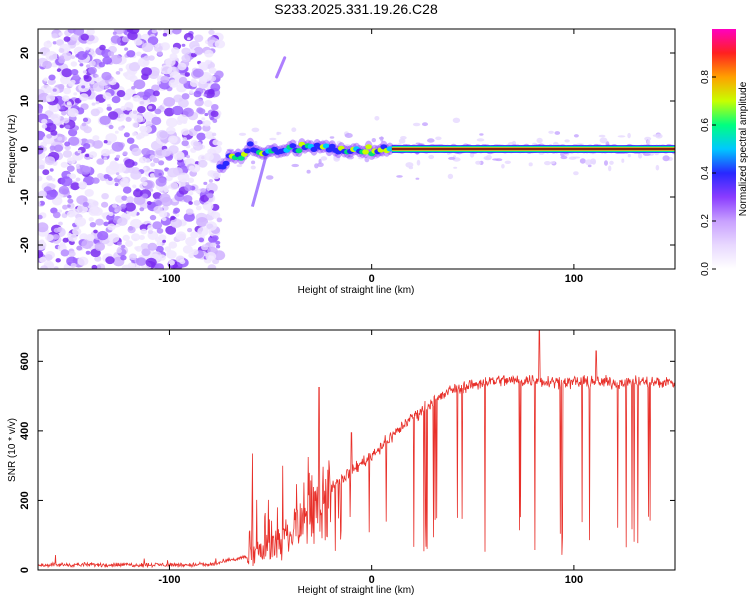  I want to click on signal-core, so click(250, 144).